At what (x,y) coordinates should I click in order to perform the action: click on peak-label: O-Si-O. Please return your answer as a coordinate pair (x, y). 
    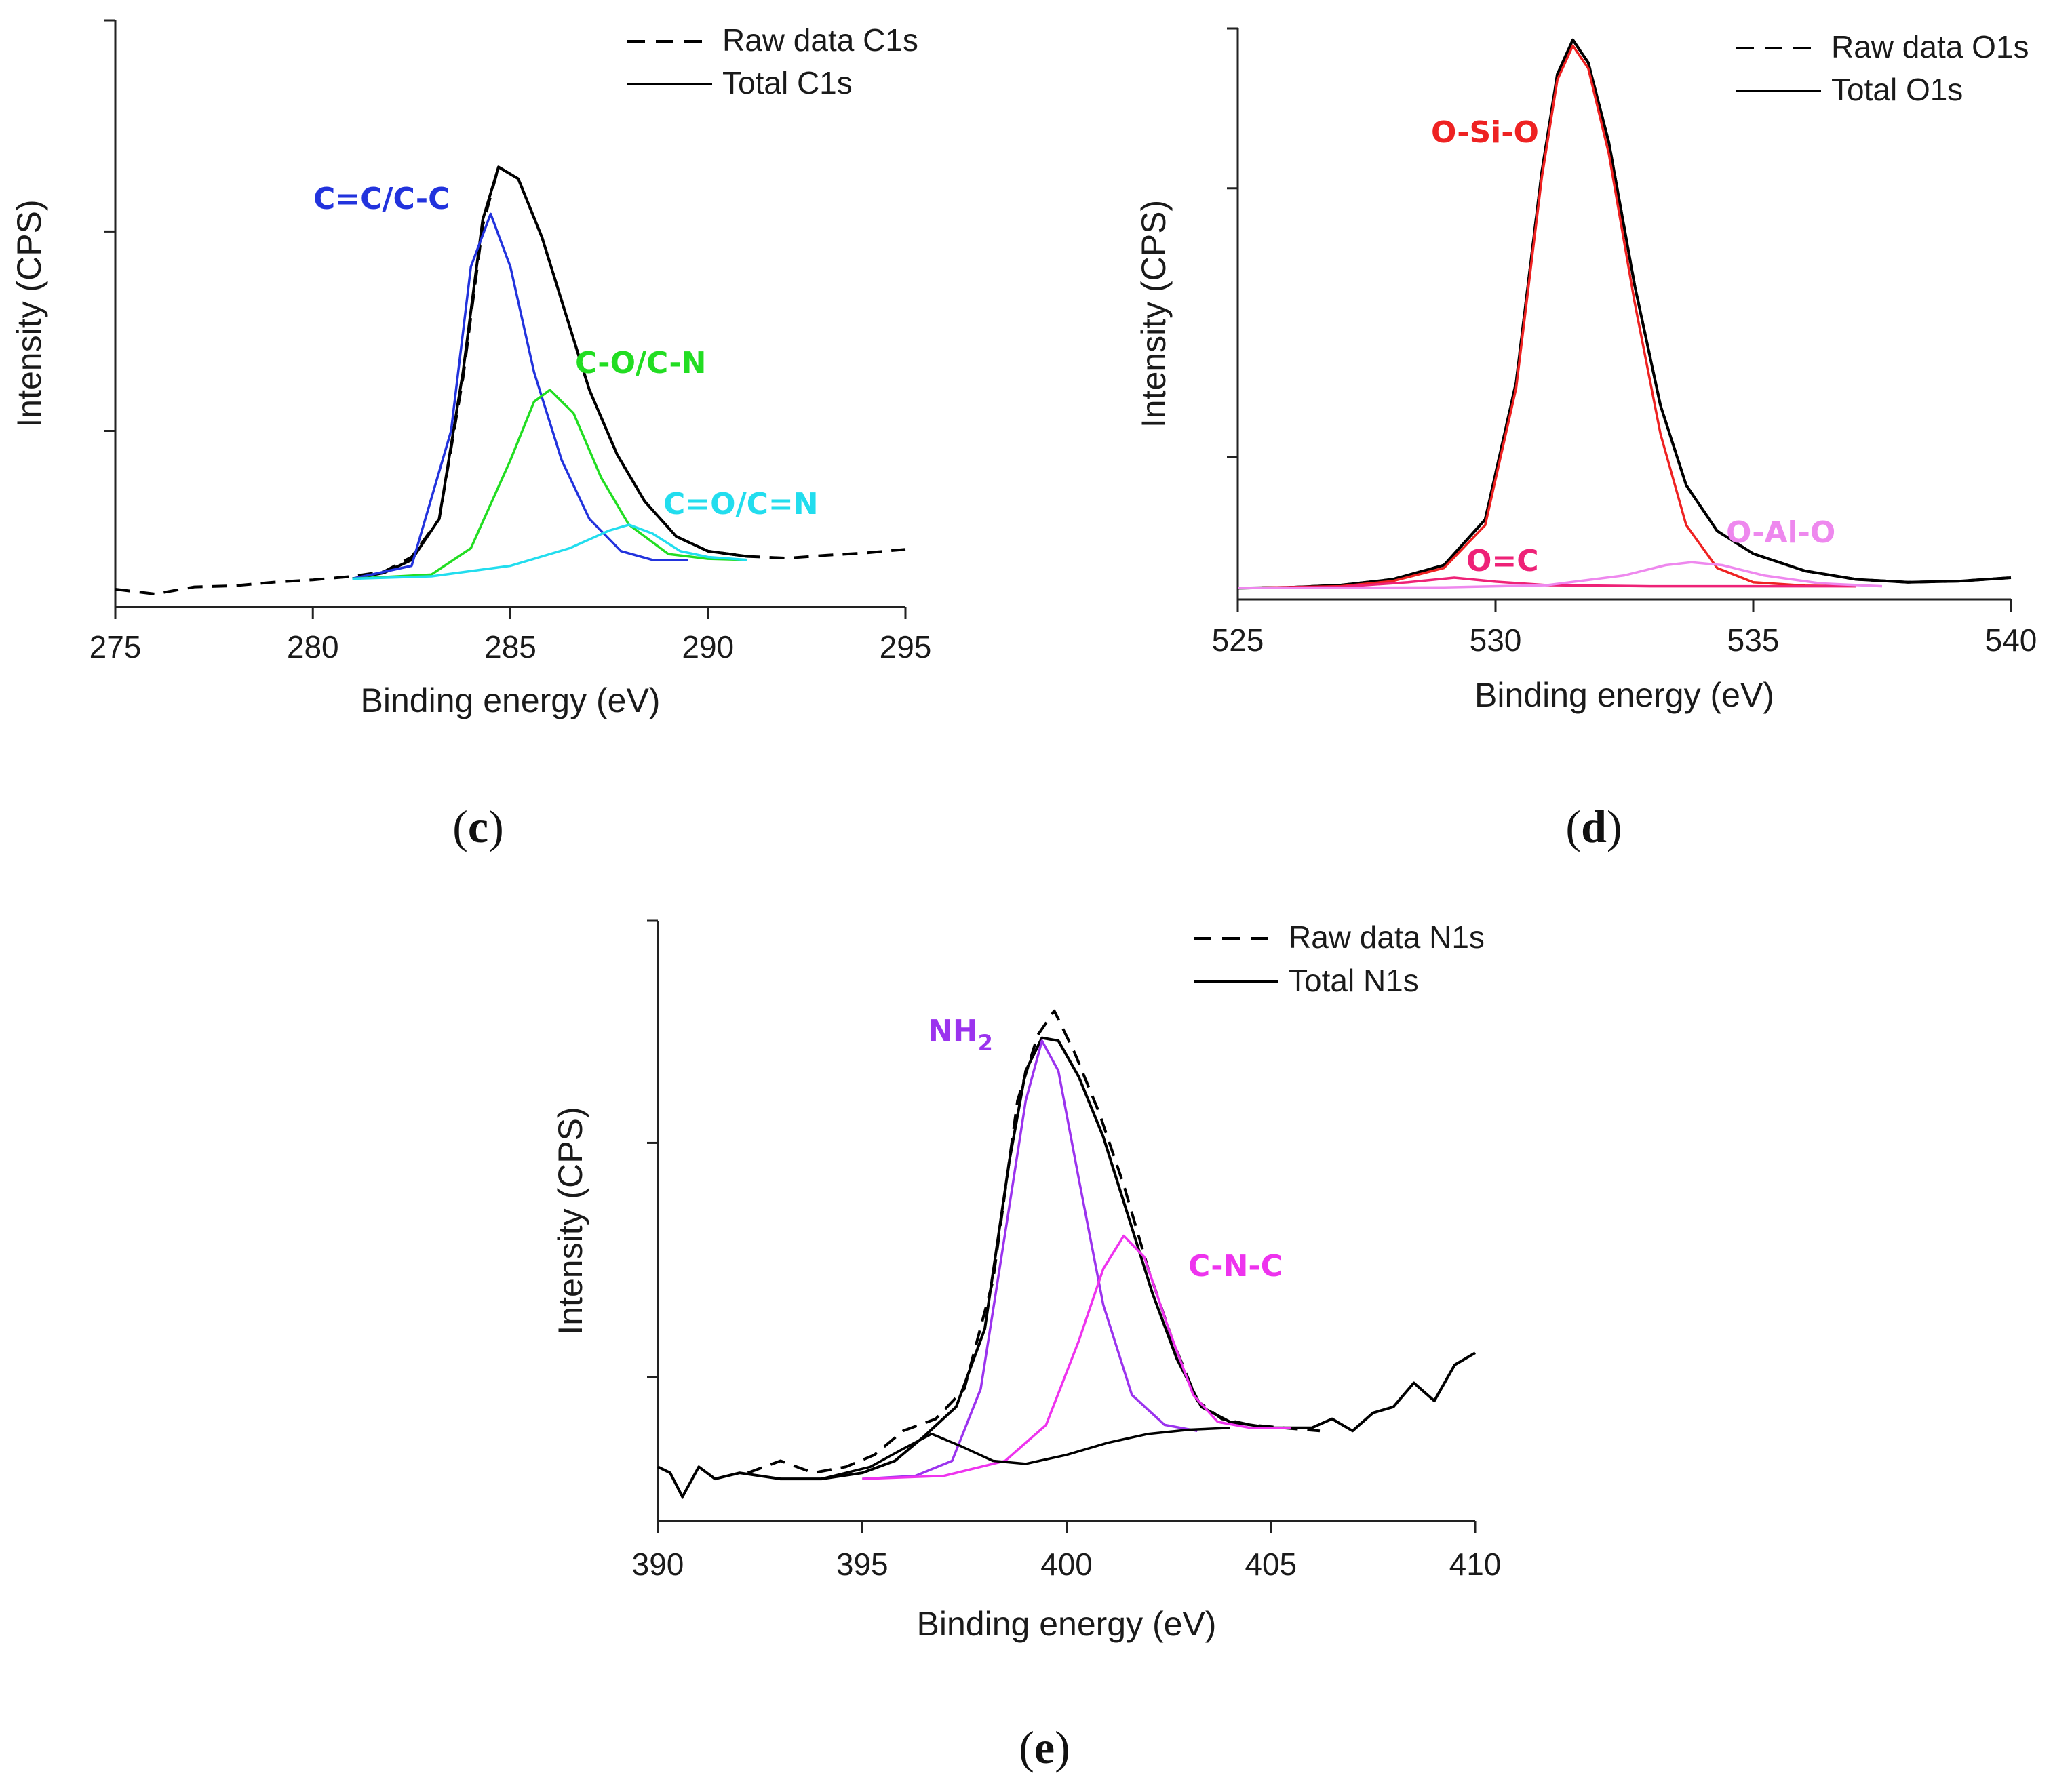
    Looking at the image, I should click on (1485, 132).